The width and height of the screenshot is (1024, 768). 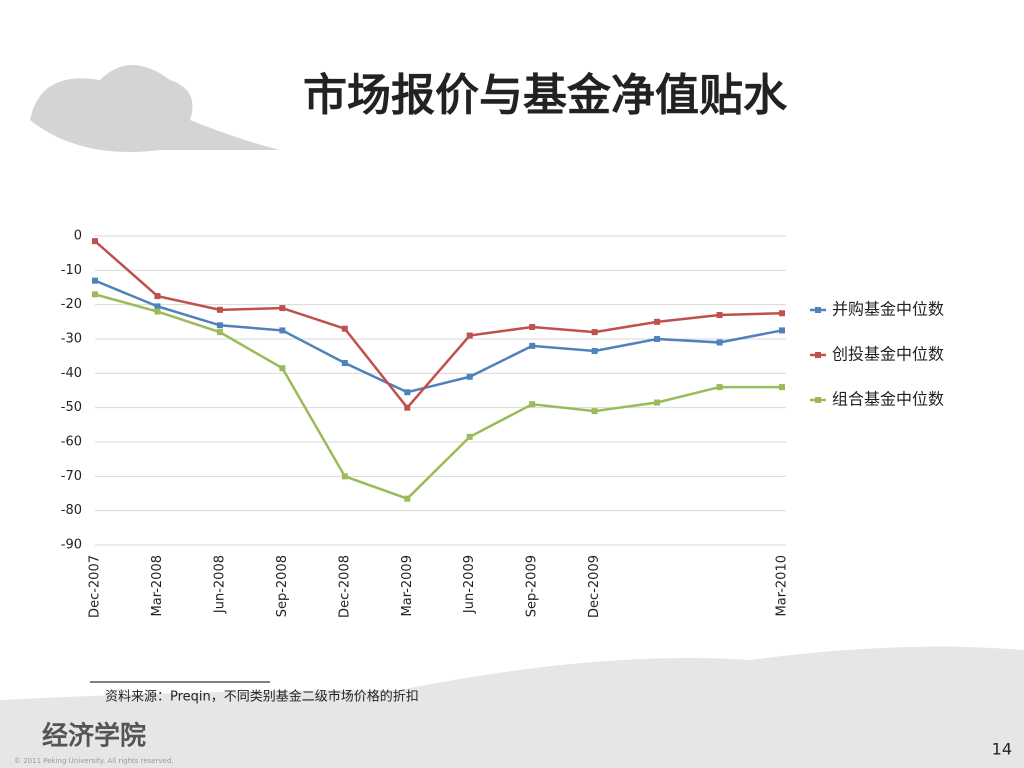 What do you see at coordinates (469, 584) in the screenshot?
I see `x-tick-label: Jun-2009` at bounding box center [469, 584].